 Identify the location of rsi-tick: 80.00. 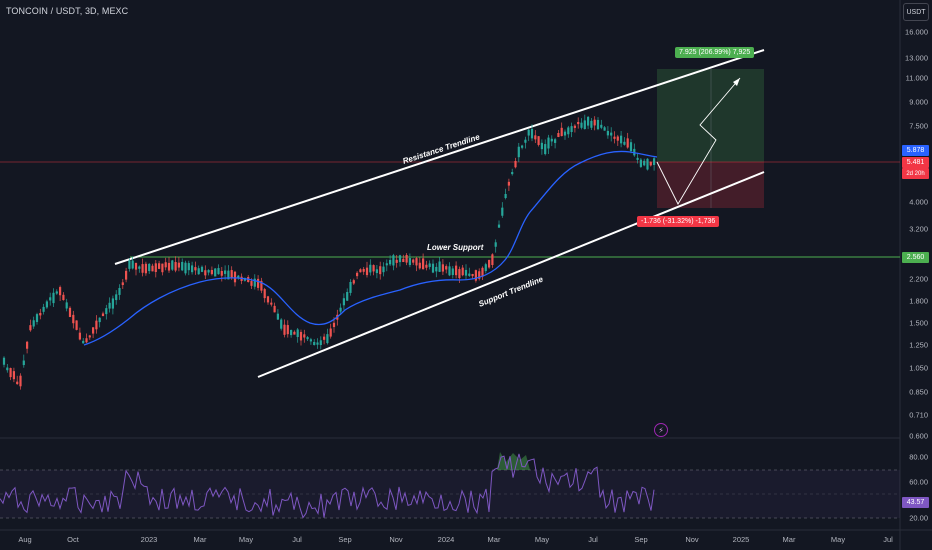
(918, 457).